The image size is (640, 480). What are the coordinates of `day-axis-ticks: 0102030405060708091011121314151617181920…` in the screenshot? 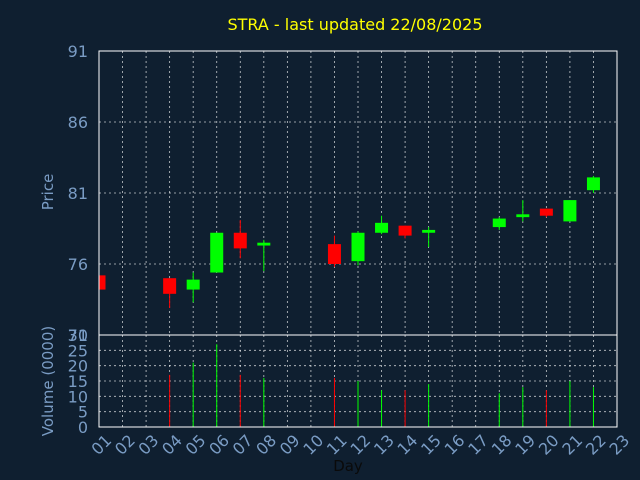 It's located at (360, 445).